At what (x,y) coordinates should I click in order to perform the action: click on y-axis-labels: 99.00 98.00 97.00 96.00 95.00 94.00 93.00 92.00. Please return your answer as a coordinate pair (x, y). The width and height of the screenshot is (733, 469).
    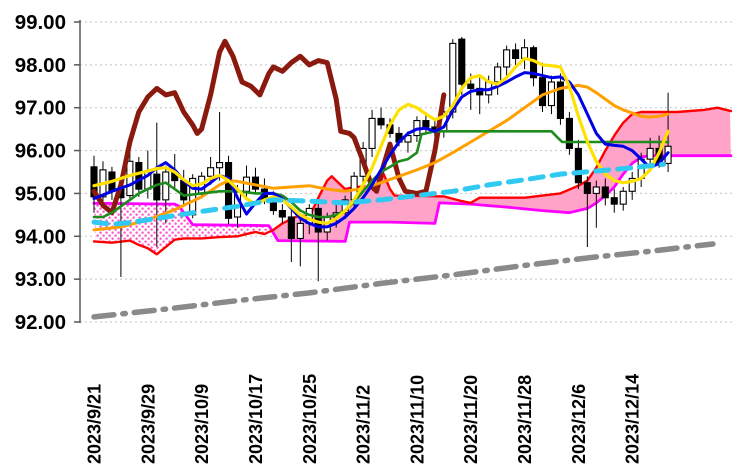
    Looking at the image, I should click on (40, 172).